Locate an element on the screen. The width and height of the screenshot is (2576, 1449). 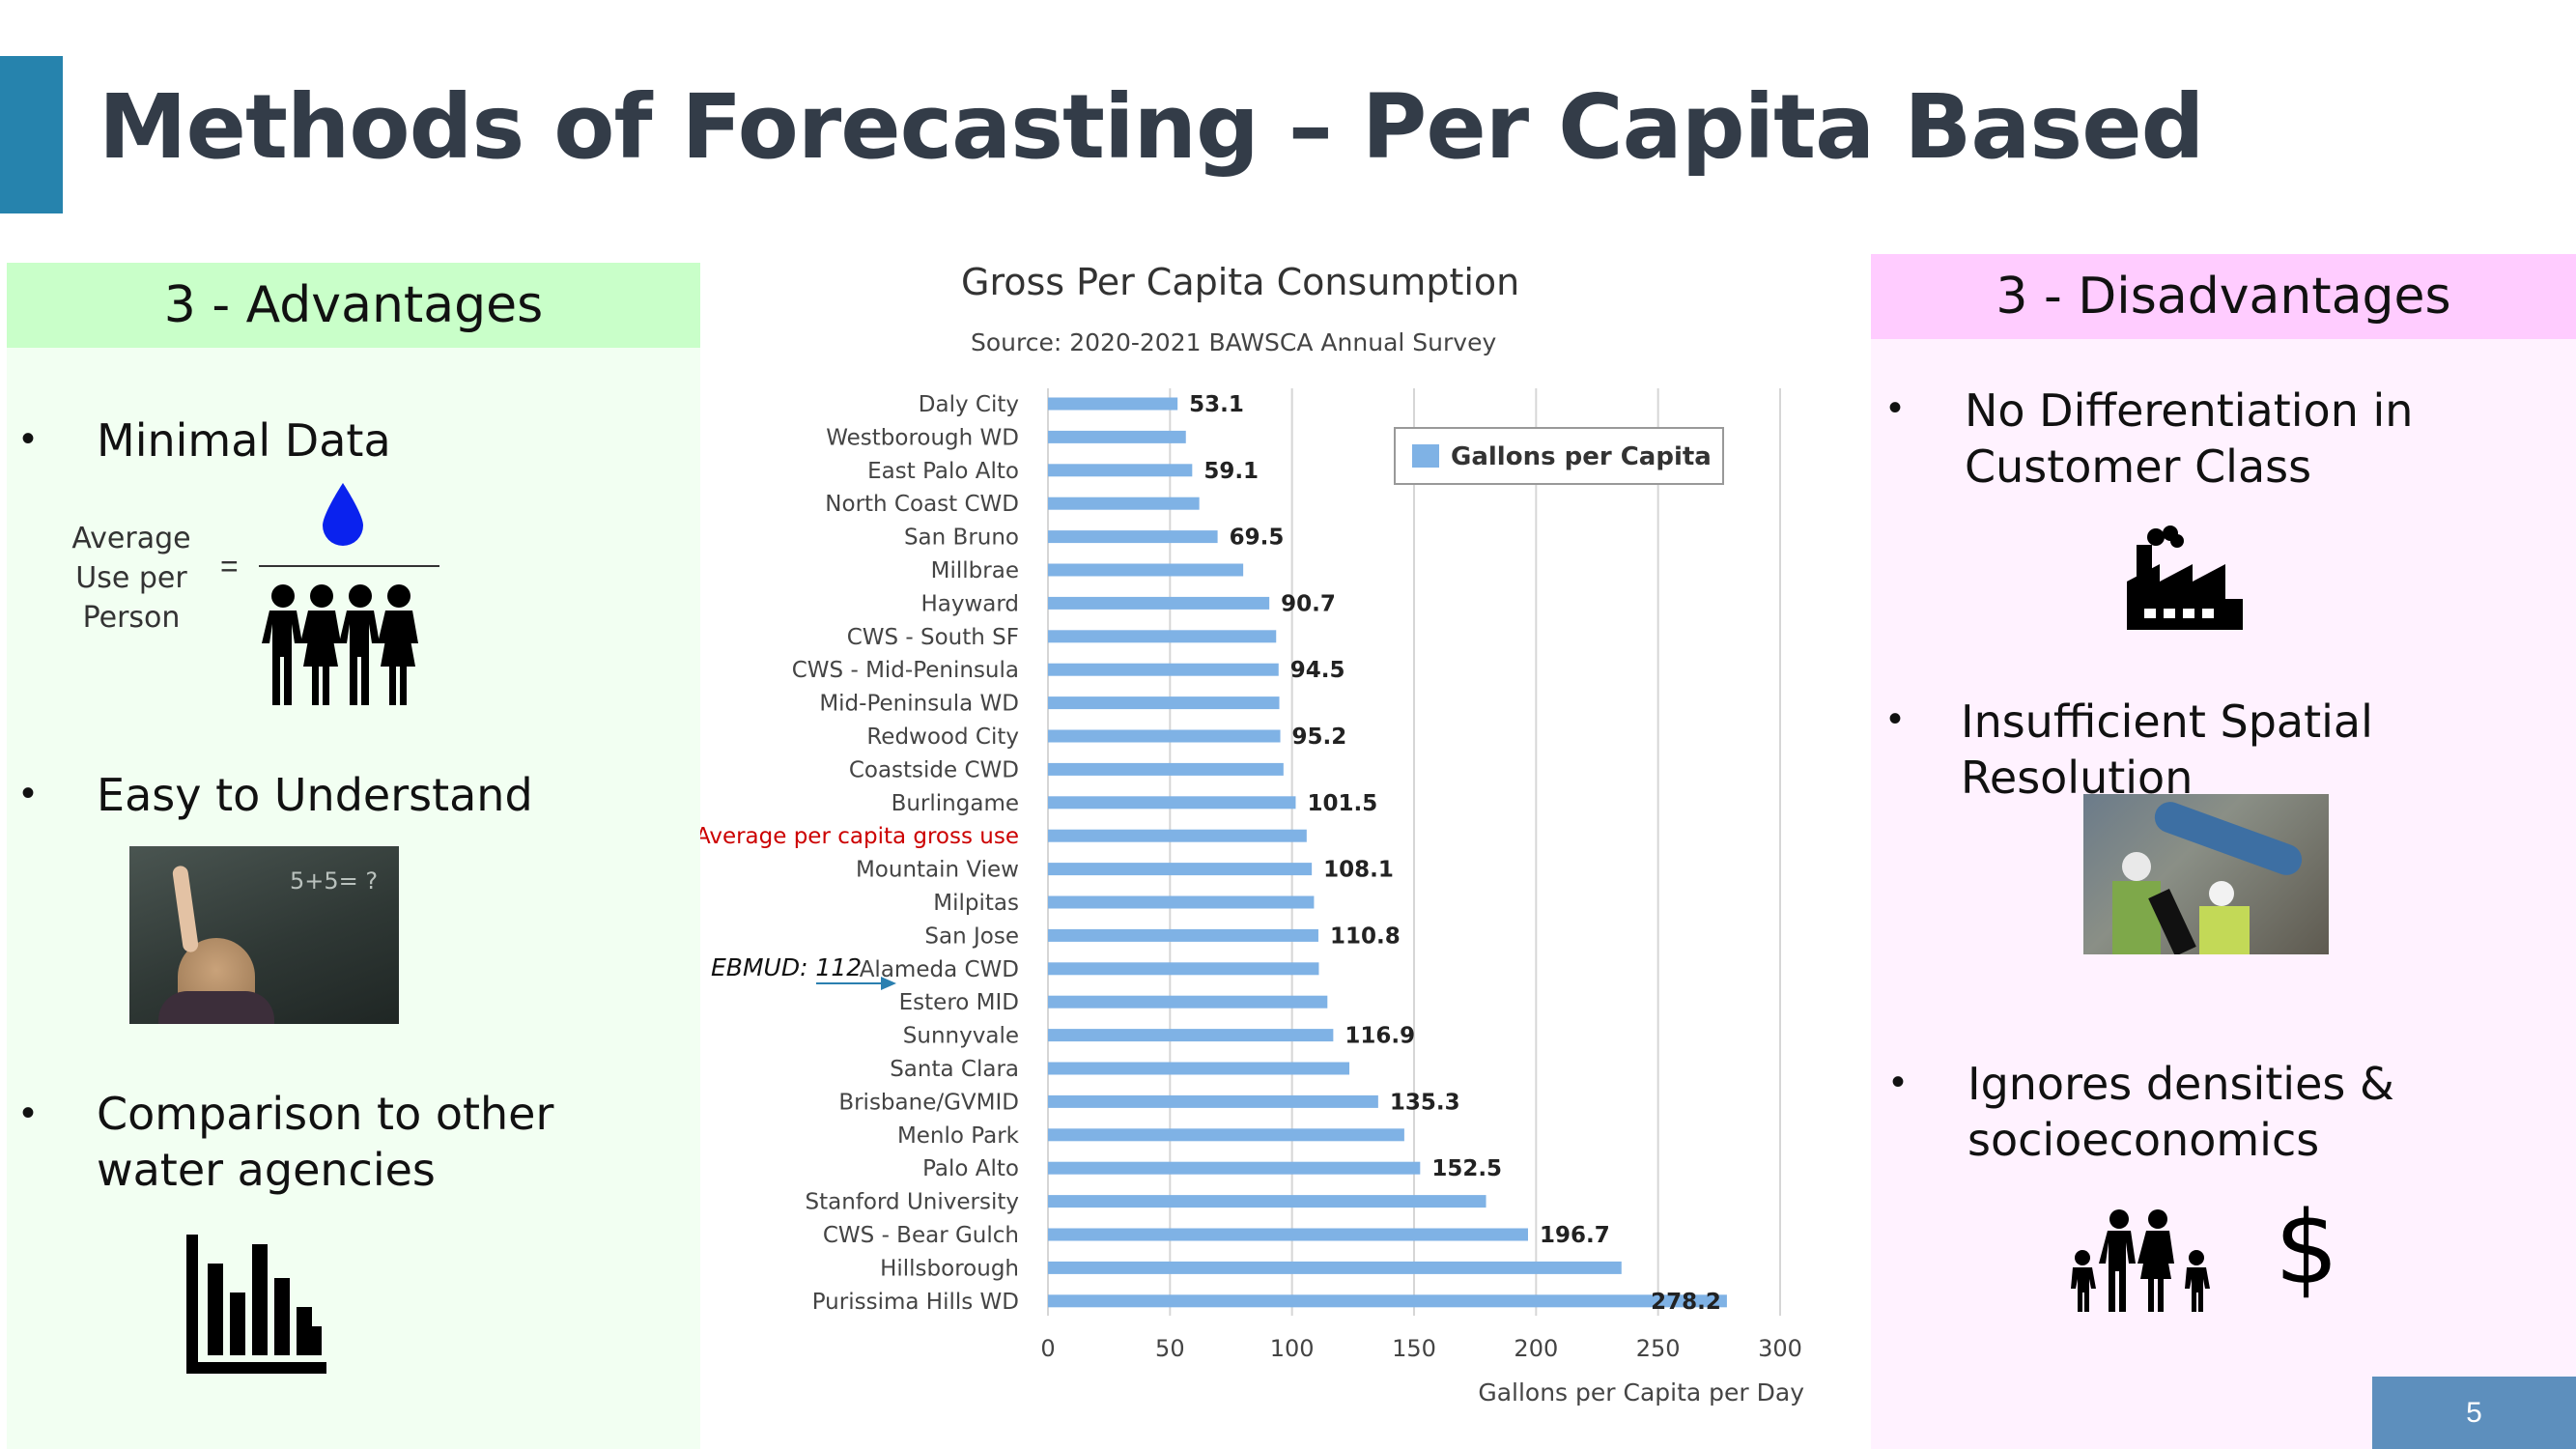
category-label: Mid-Peninsula WD is located at coordinates (919, 704).